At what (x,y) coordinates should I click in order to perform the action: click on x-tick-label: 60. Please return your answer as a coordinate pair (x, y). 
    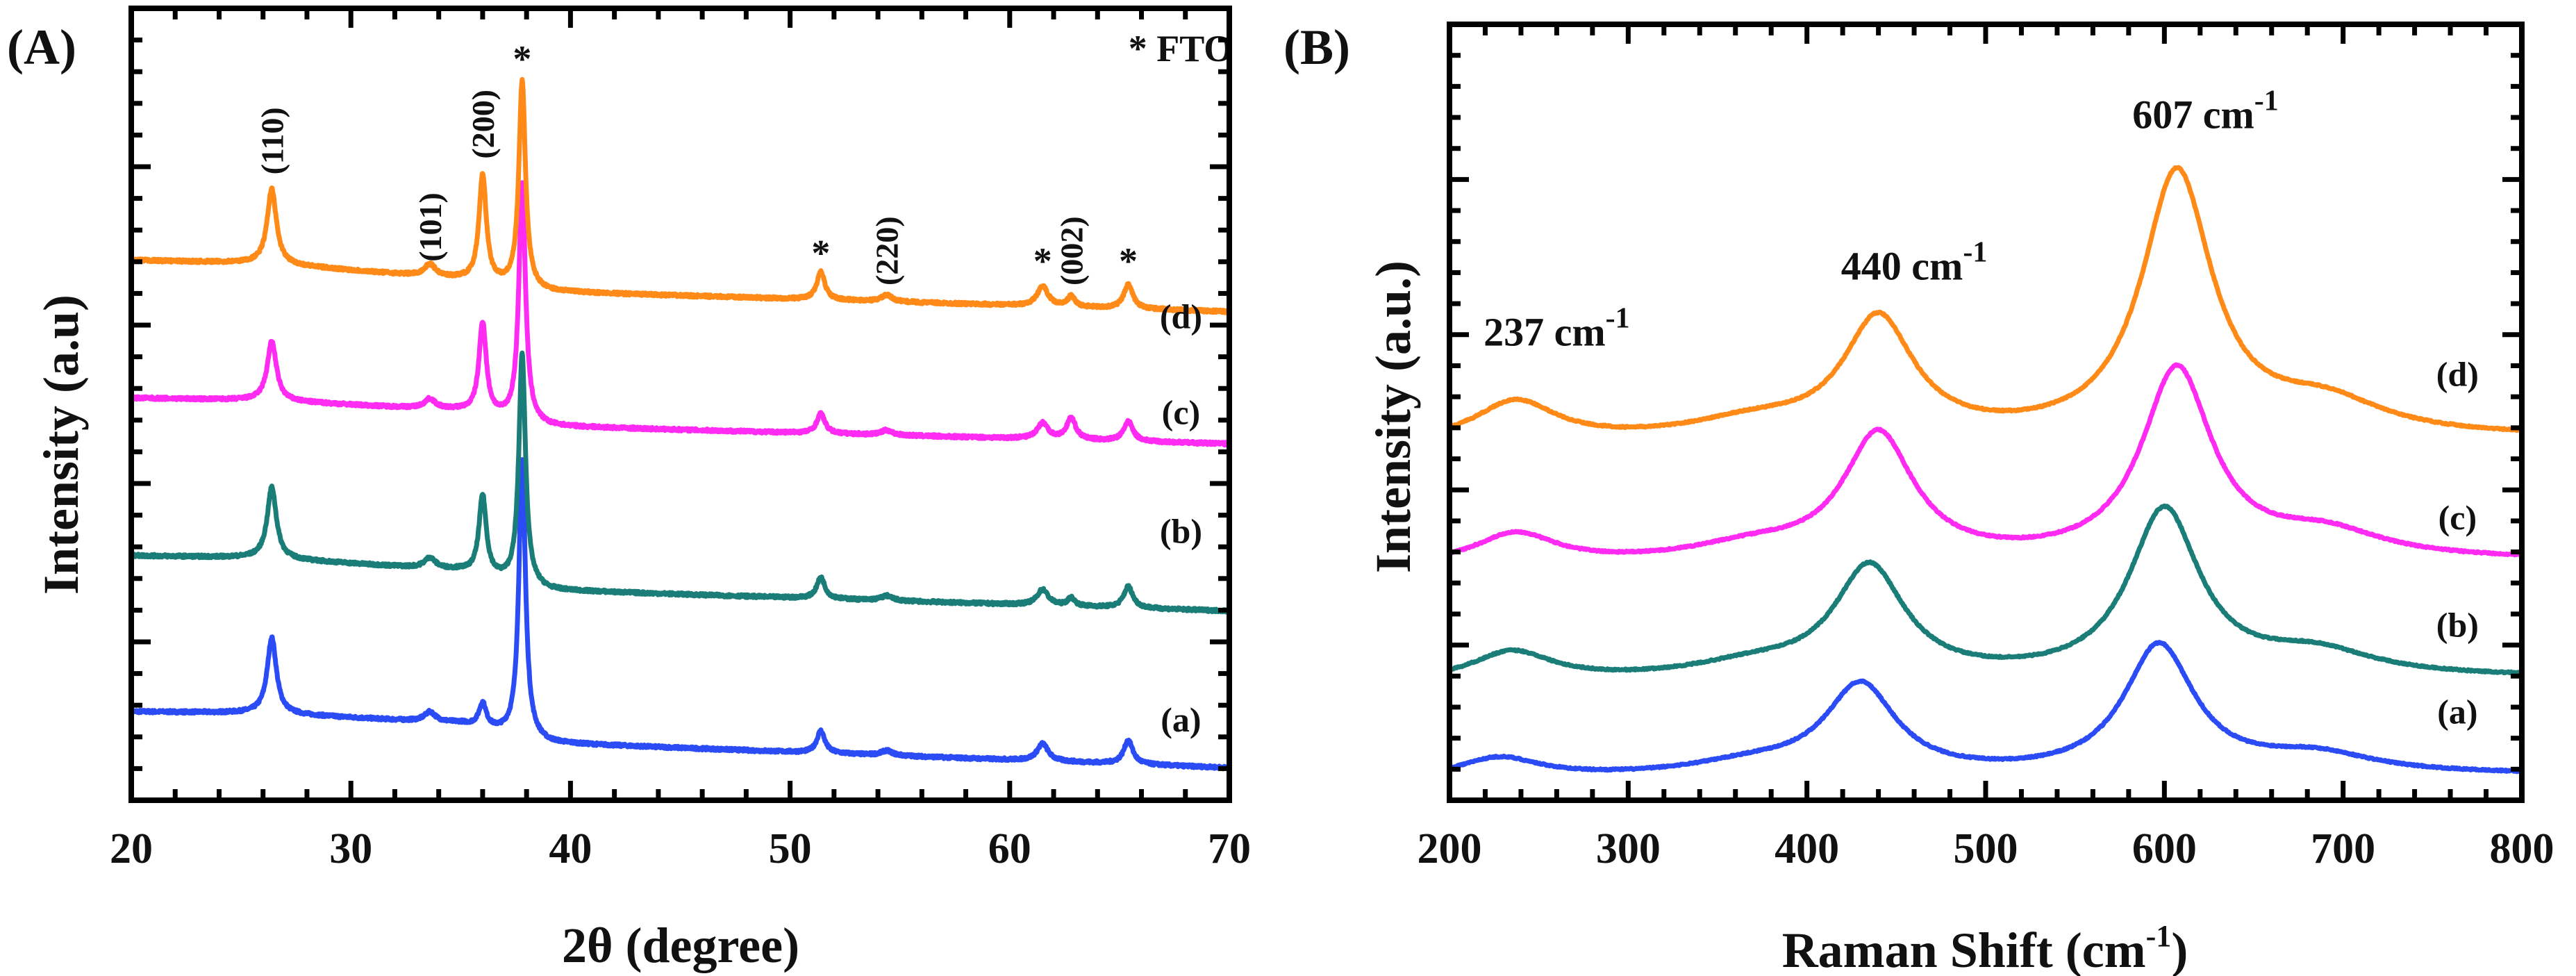
    Looking at the image, I should click on (1009, 848).